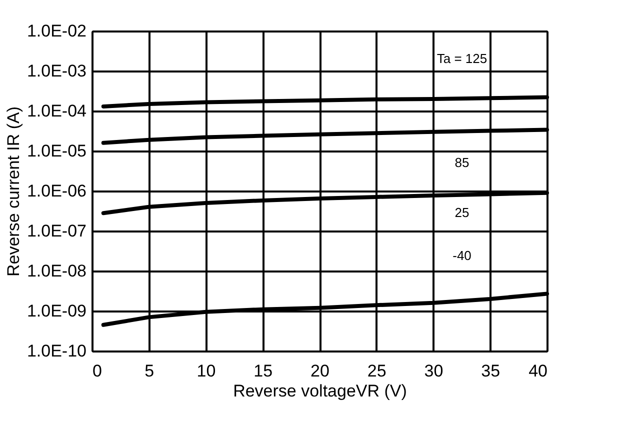  What do you see at coordinates (263, 371) in the screenshot?
I see `x-tick-label: 15` at bounding box center [263, 371].